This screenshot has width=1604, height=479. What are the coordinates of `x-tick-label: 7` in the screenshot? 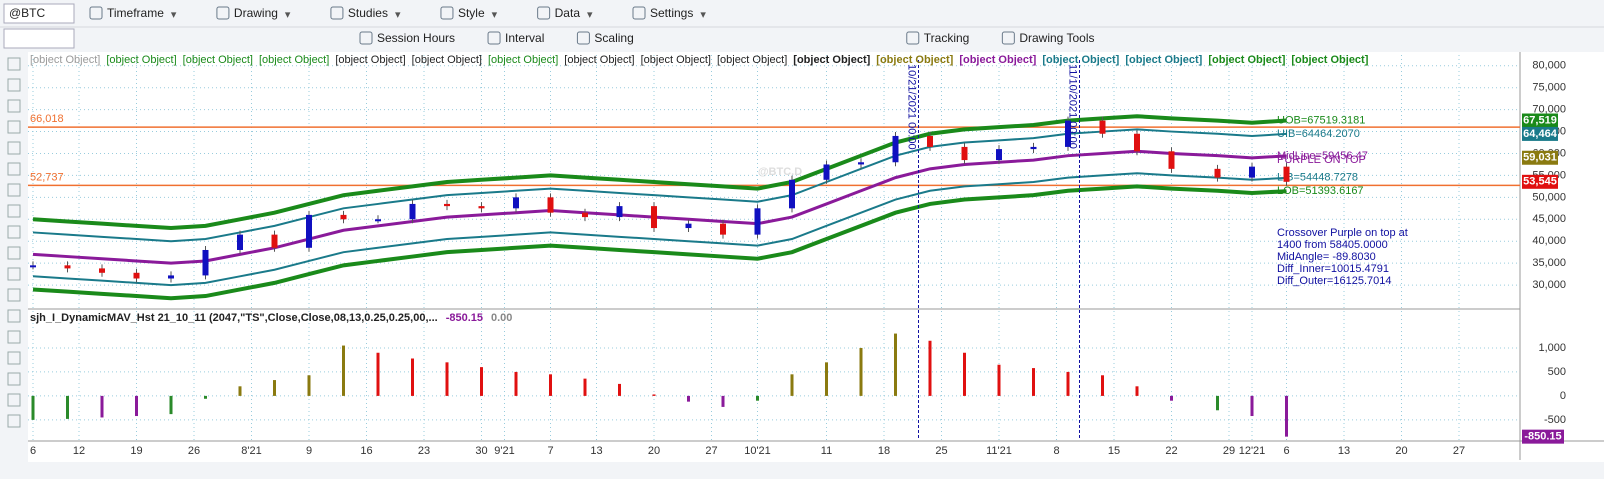 It's located at (550, 451).